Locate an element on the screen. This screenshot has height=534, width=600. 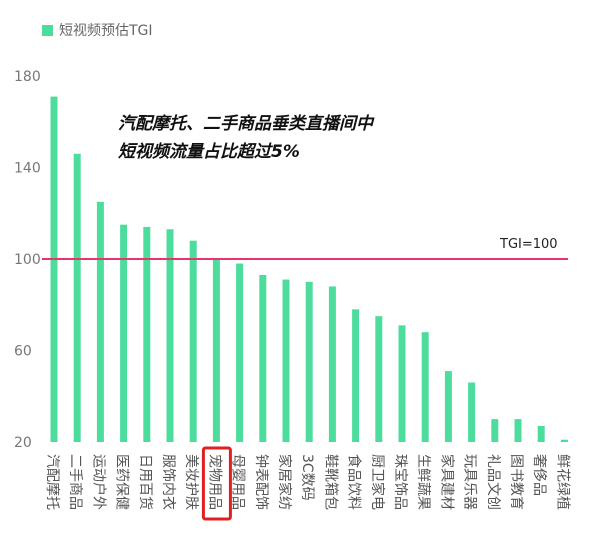
x-tick-label: 食品饮料 is located at coordinates (354, 482).